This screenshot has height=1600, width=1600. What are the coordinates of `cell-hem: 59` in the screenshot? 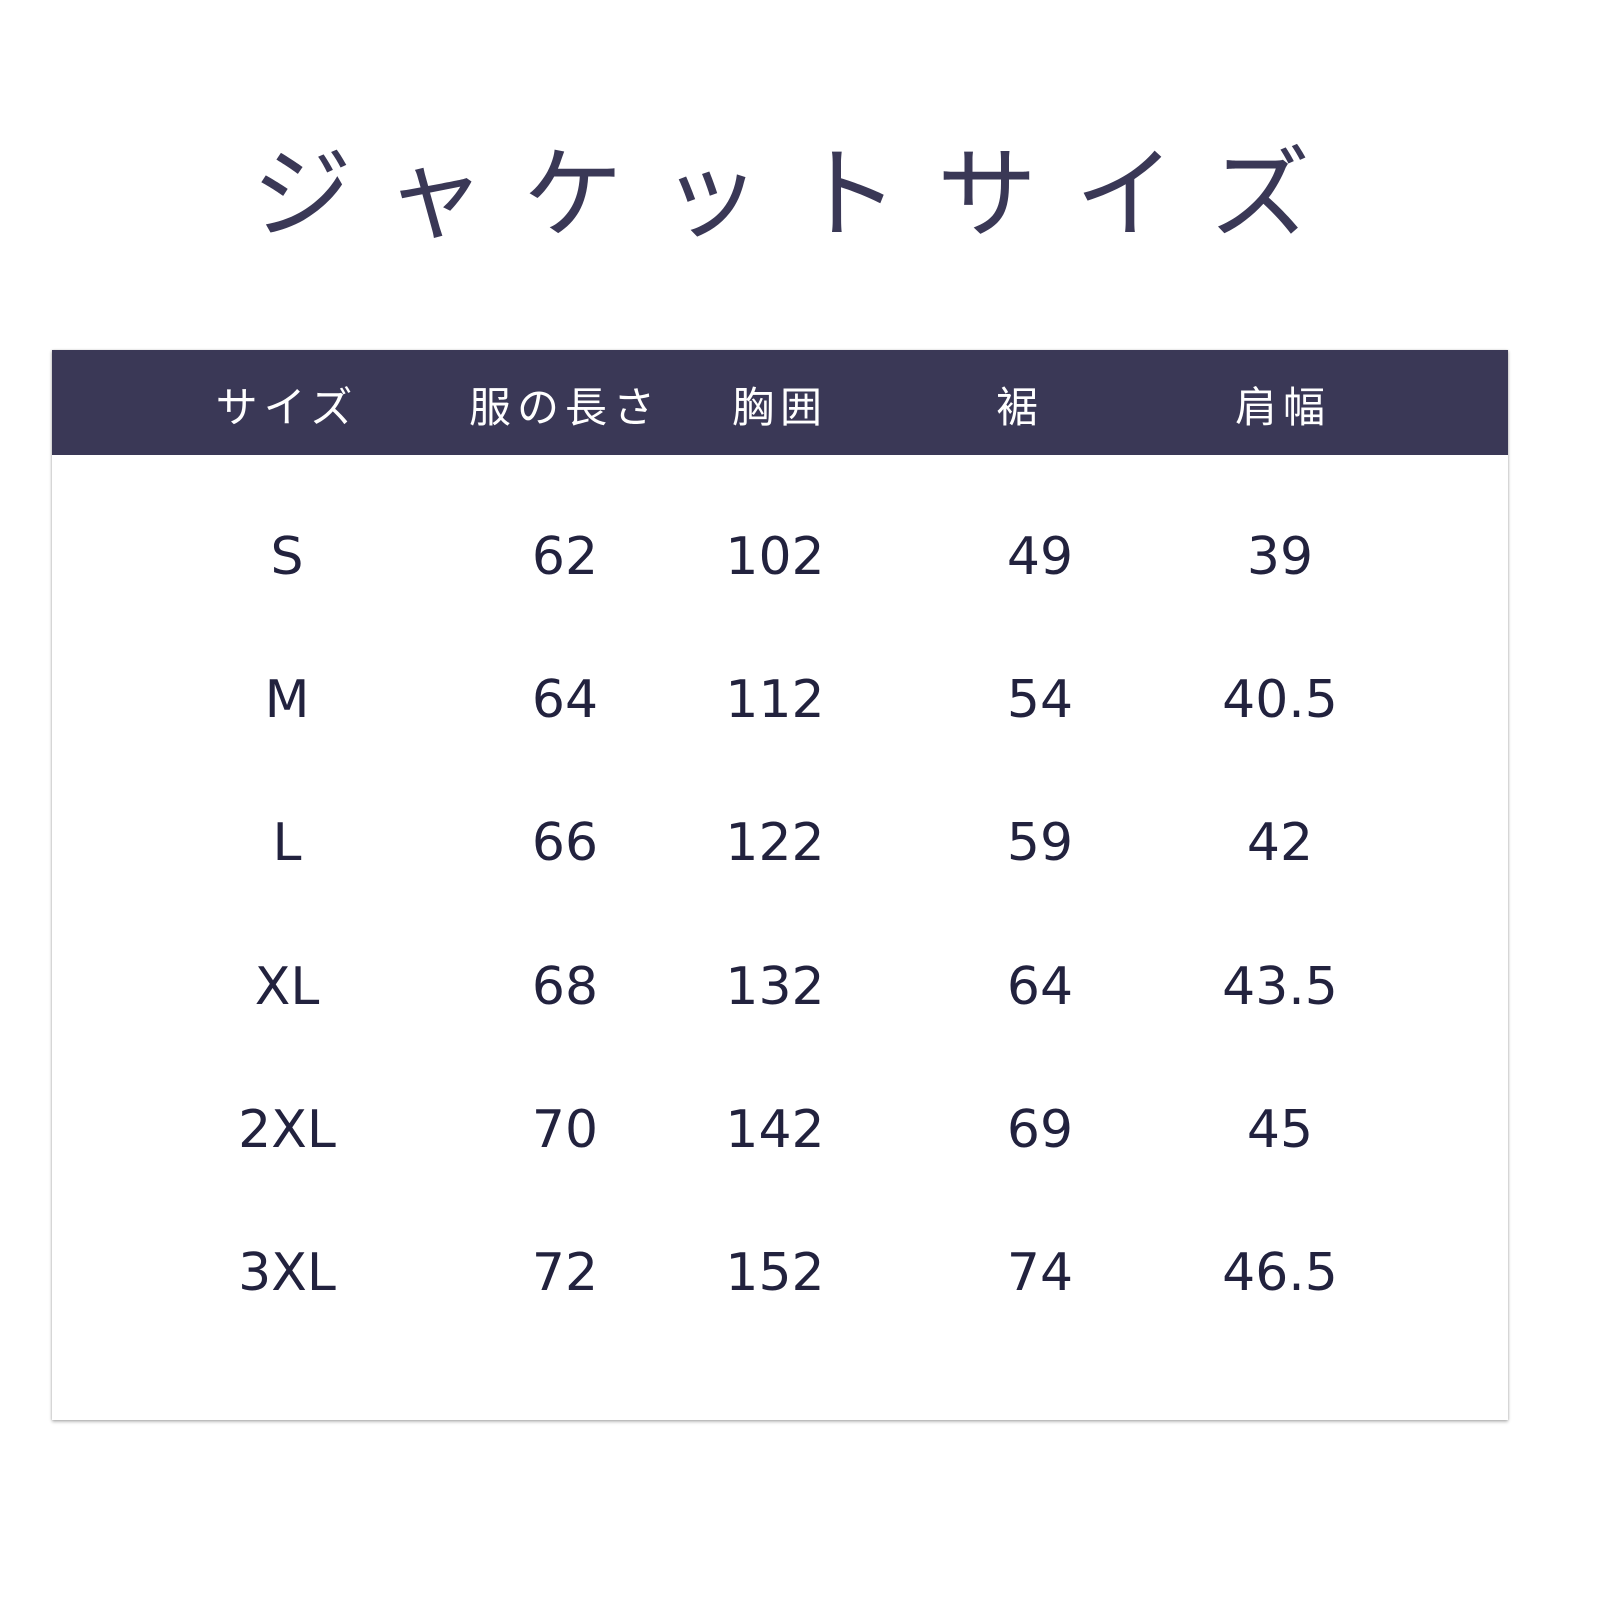 It's located at (1040, 843).